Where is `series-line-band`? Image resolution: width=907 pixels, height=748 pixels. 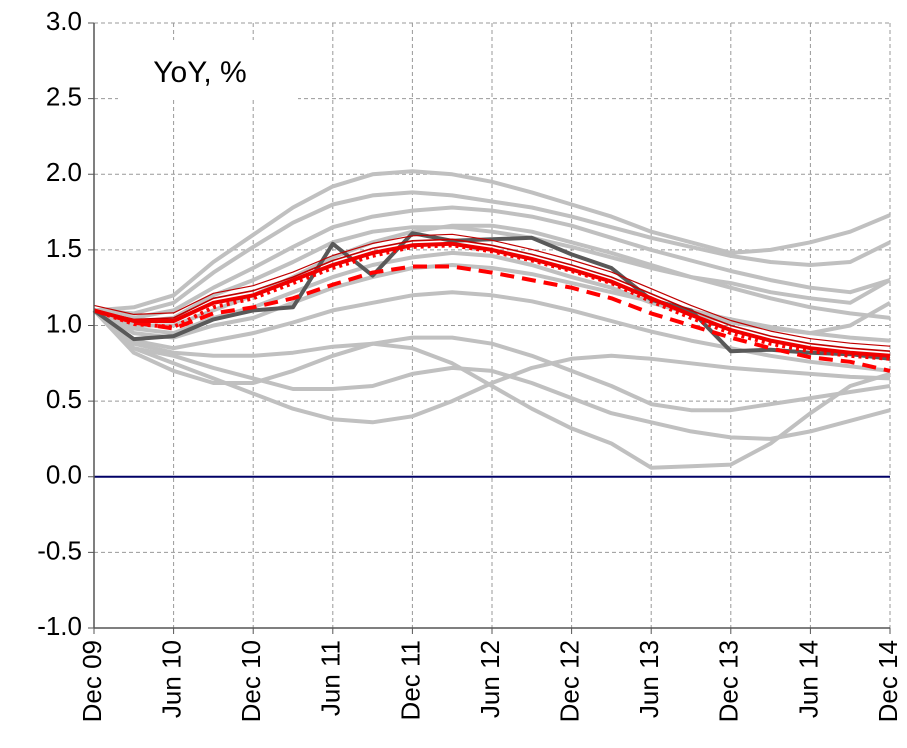 series-line-band is located at coordinates (492, 290).